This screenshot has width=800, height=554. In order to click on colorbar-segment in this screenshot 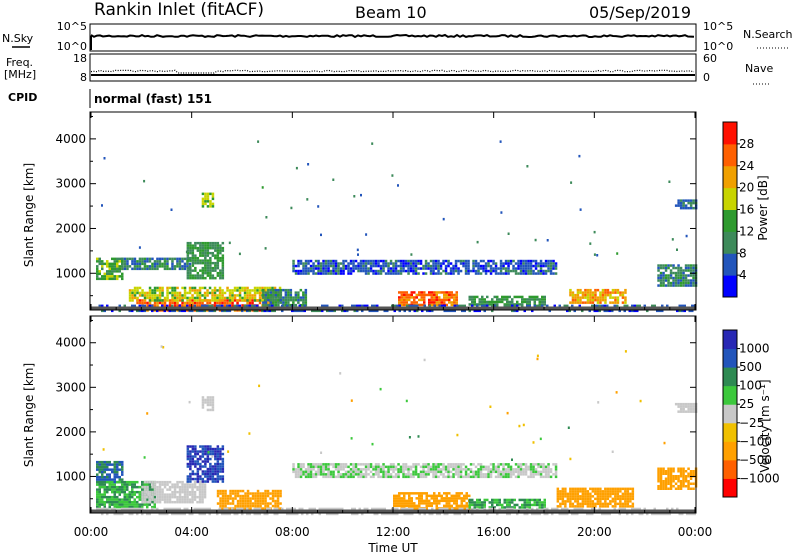, I will do `click(730, 242)`.